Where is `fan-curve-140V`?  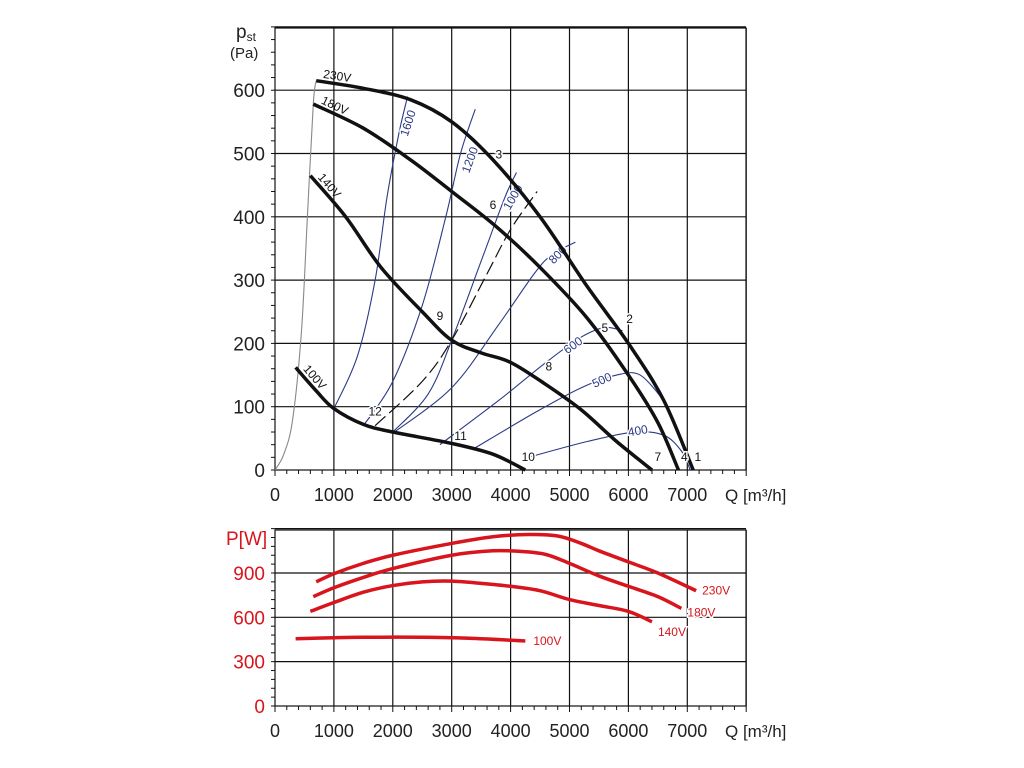 fan-curve-140V is located at coordinates (481, 323).